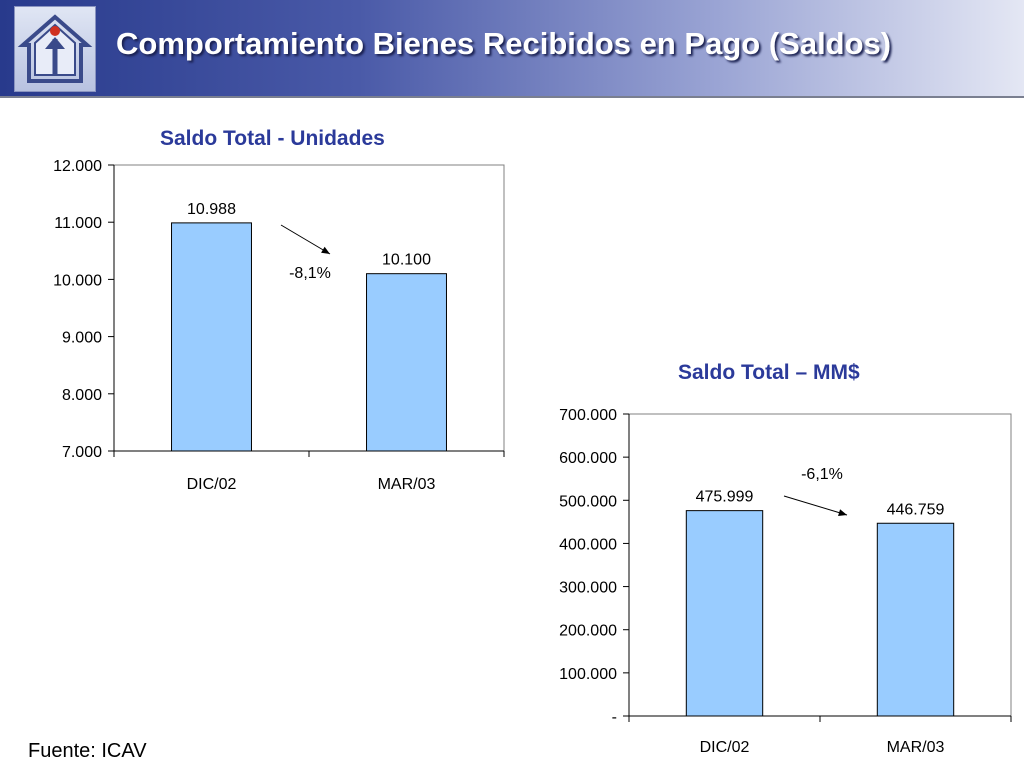 This screenshot has height=768, width=1024. What do you see at coordinates (588, 588) in the screenshot?
I see `chart-2-y-tick-label: 300.000` at bounding box center [588, 588].